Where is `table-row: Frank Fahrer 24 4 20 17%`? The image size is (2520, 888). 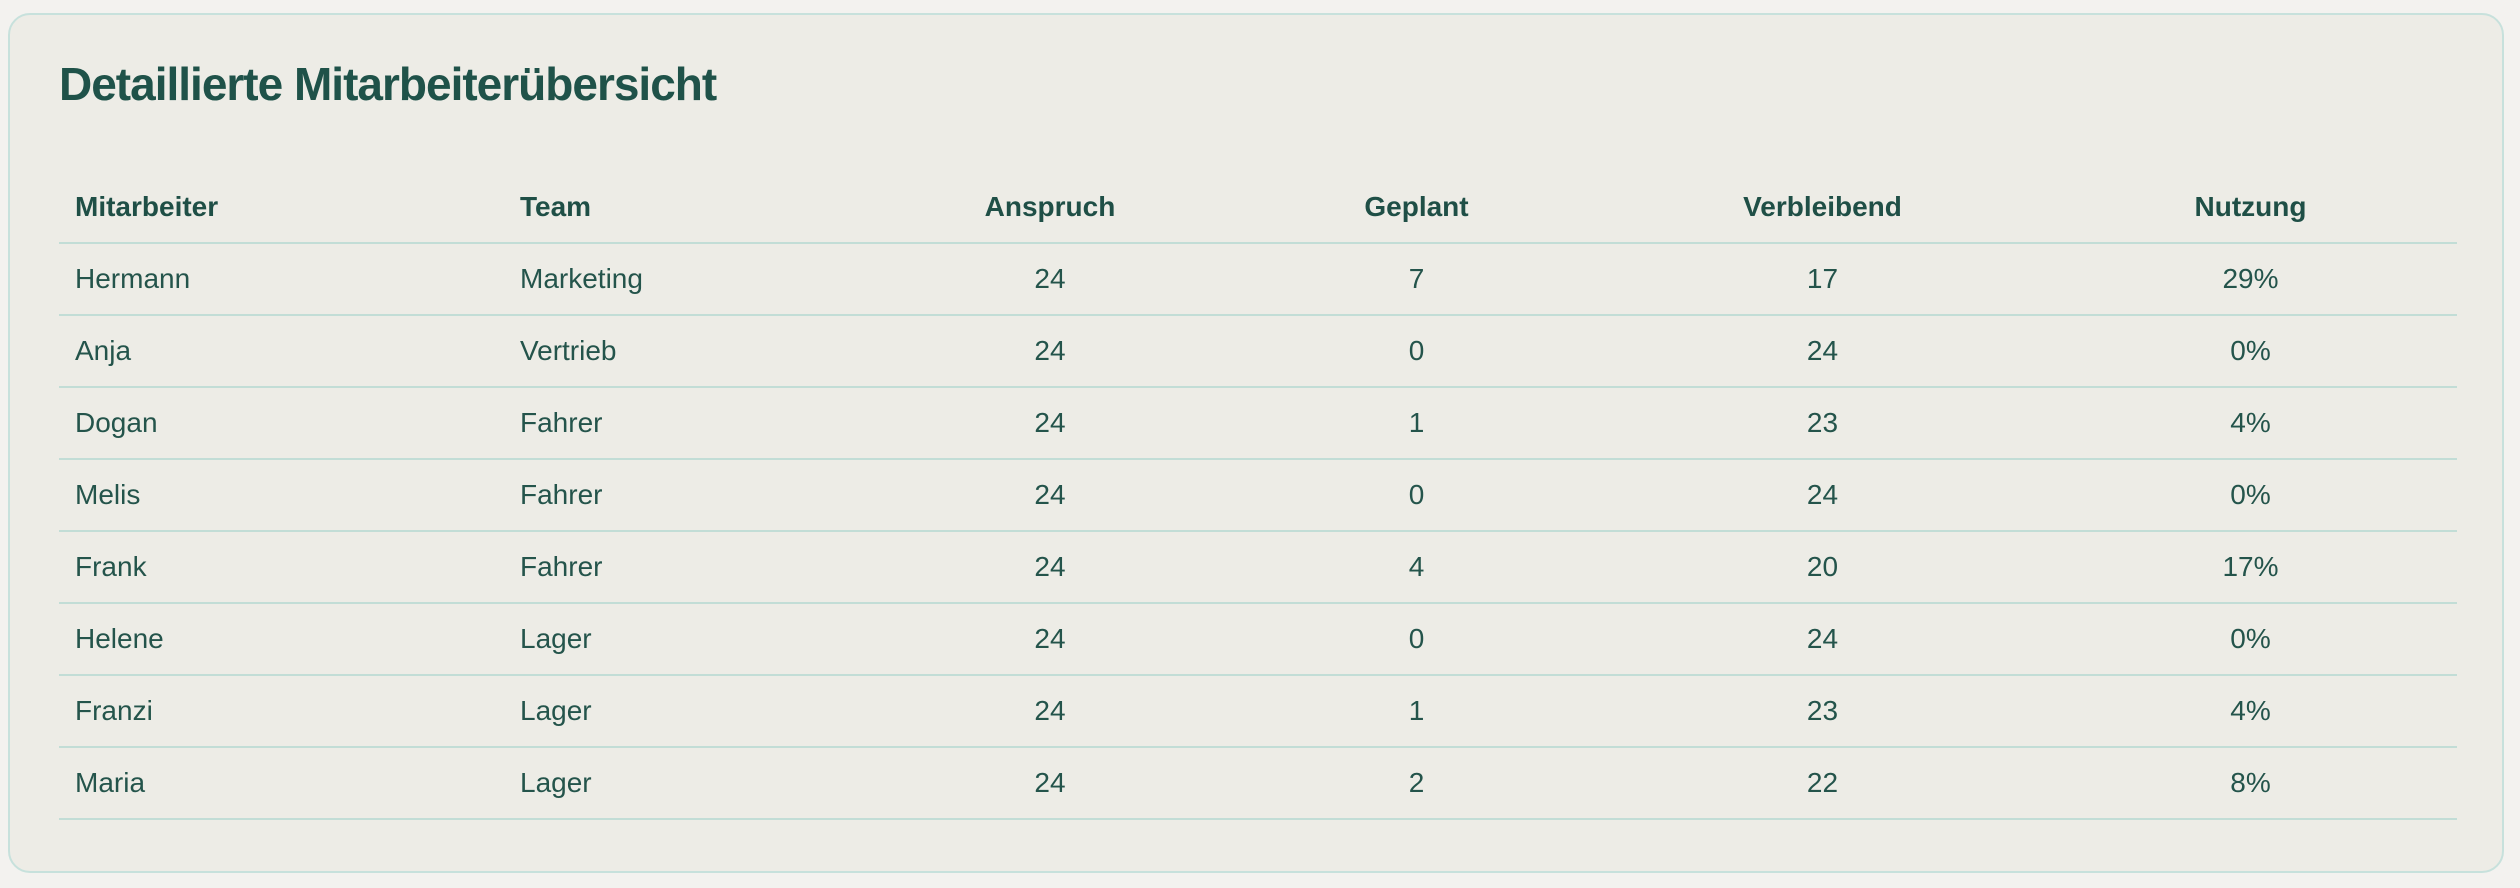 table-row: Frank Fahrer 24 4 20 17% is located at coordinates (1258, 567).